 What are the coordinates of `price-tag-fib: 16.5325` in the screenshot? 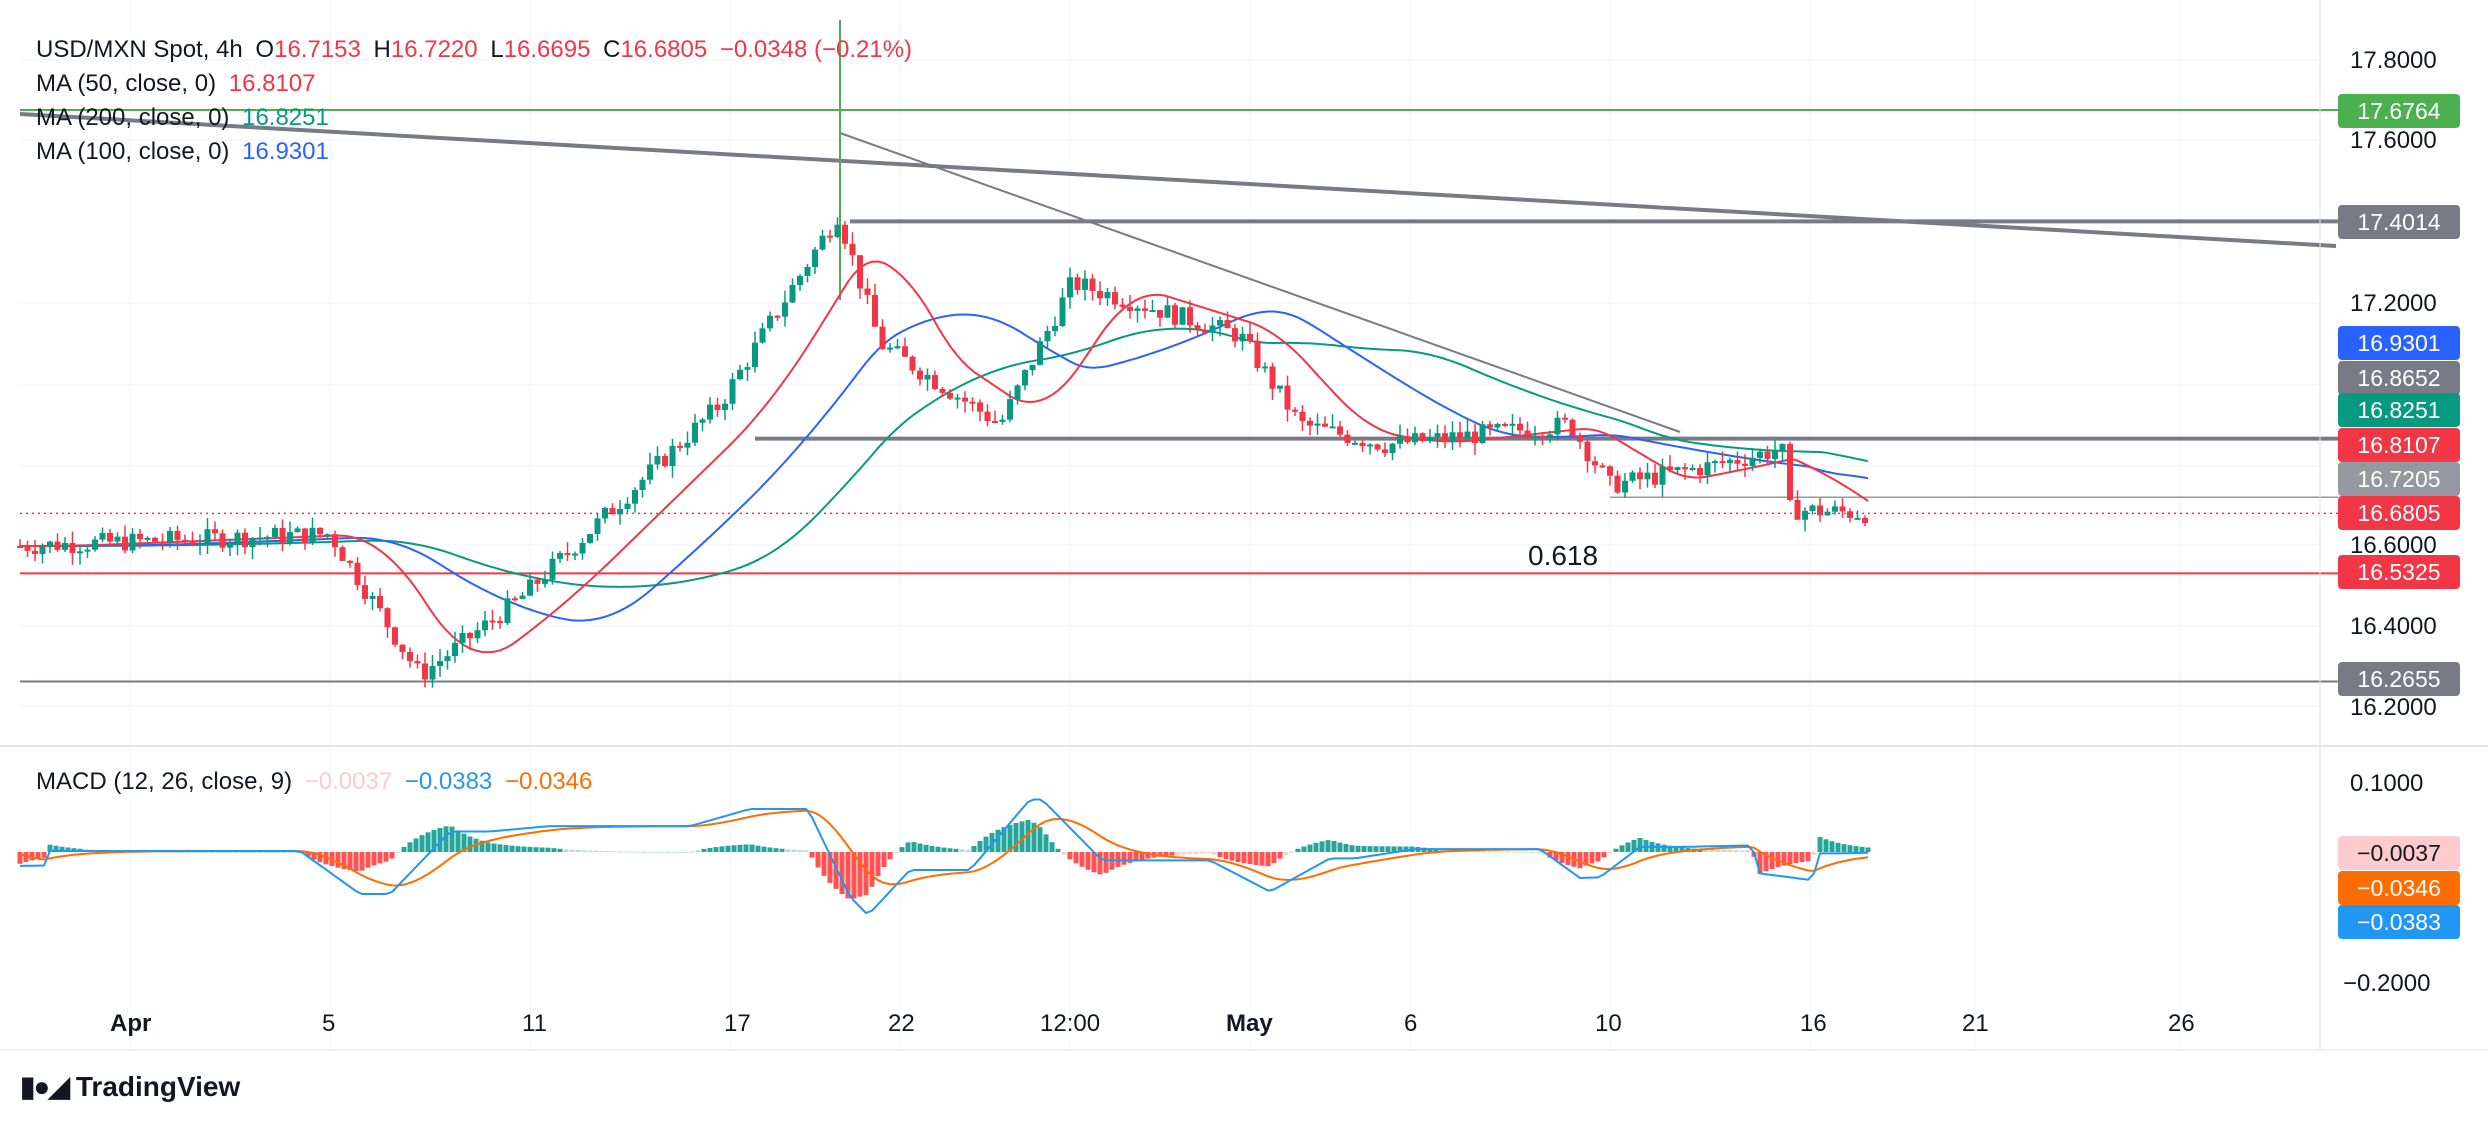 It's located at (2399, 572).